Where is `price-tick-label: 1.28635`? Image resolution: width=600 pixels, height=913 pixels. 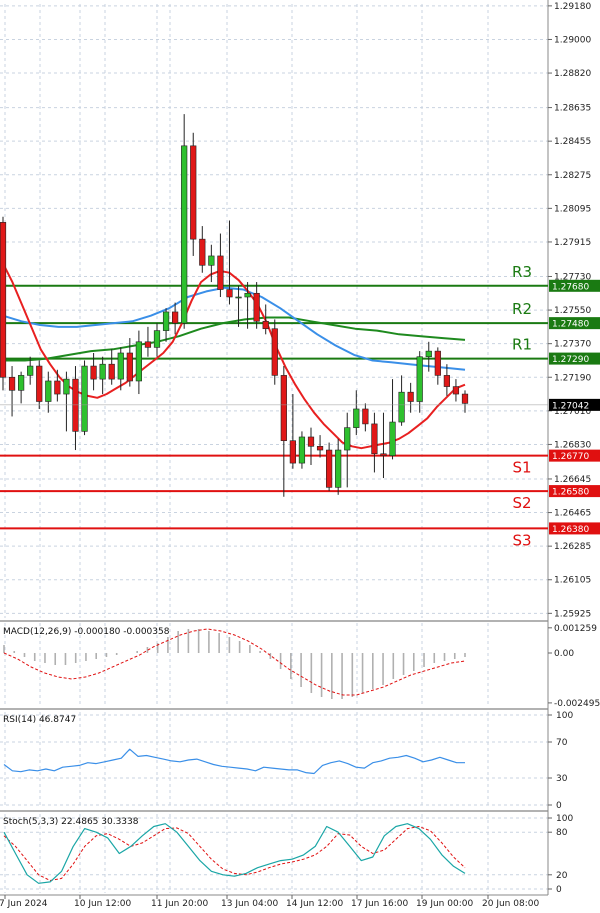 price-tick-label: 1.28635 is located at coordinates (572, 109).